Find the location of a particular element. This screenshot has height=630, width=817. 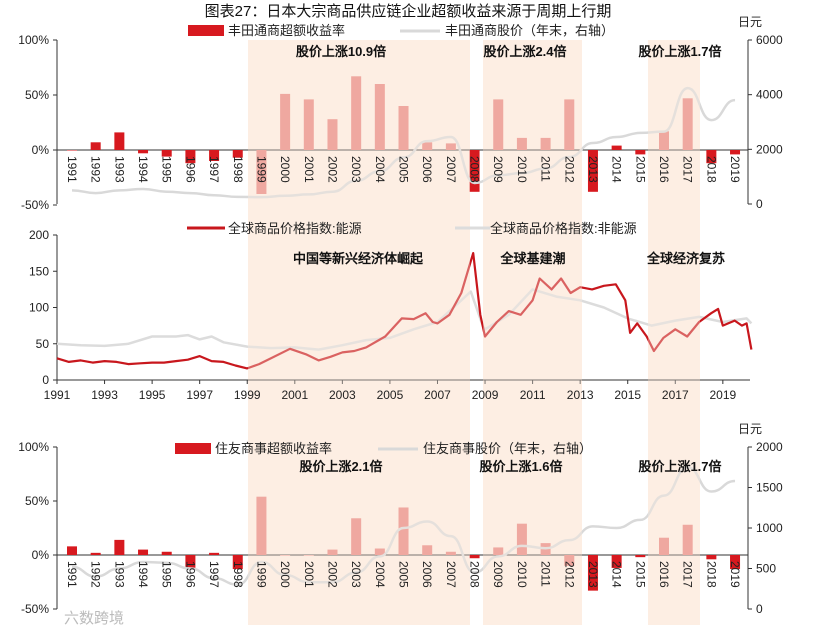

period-annotation: 股价上涨1.6倍 is located at coordinates (520, 466).